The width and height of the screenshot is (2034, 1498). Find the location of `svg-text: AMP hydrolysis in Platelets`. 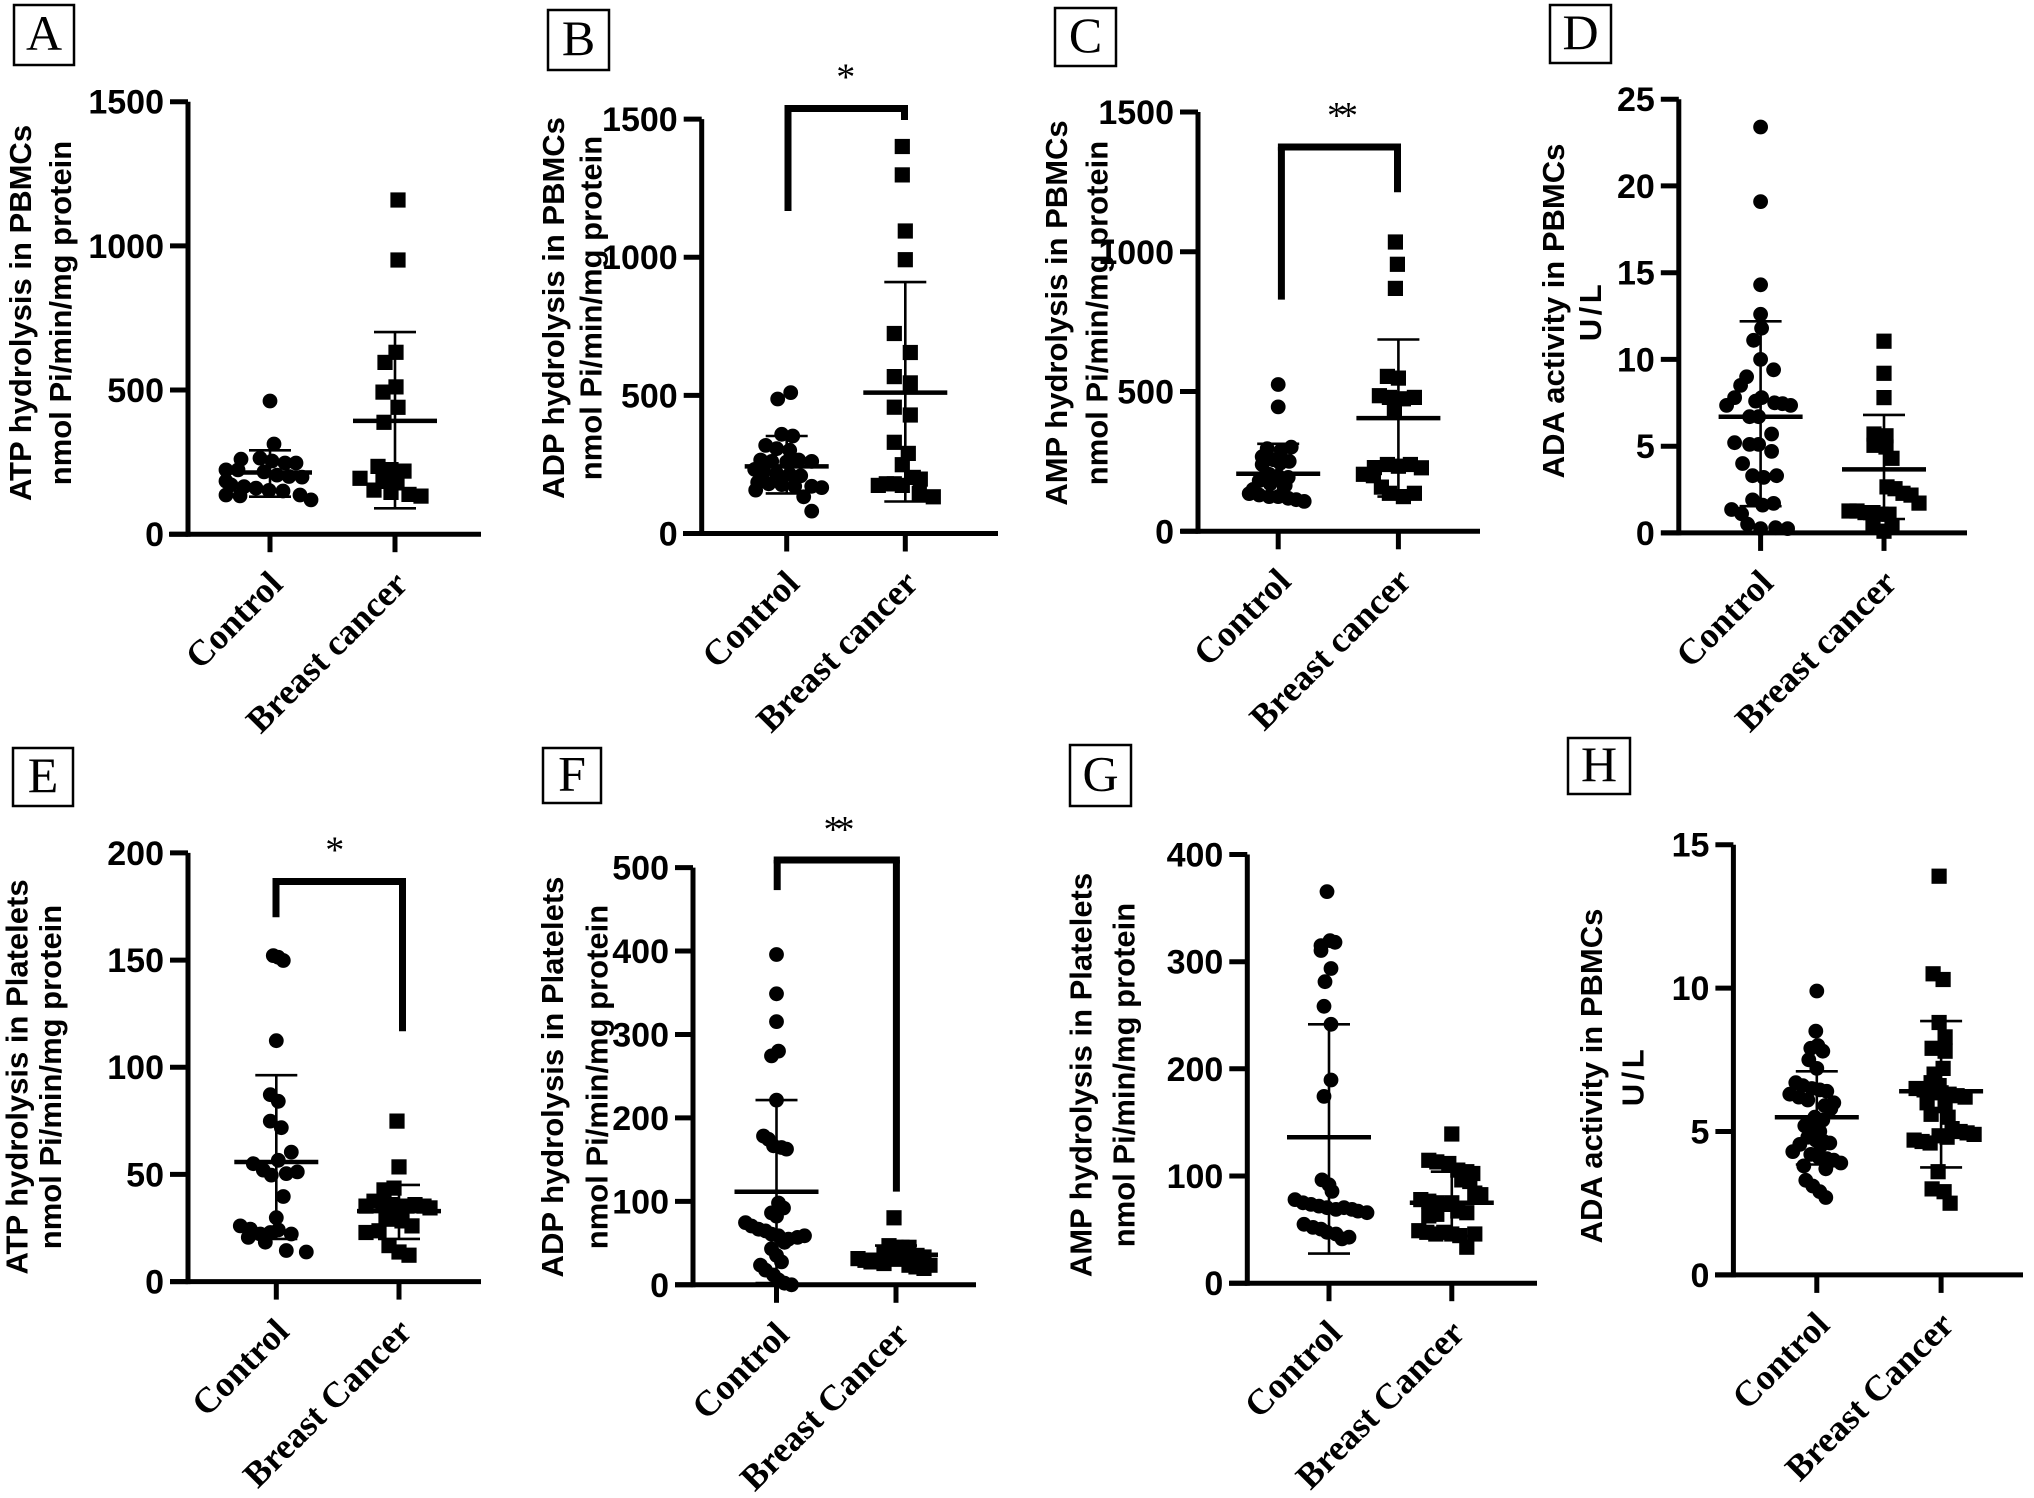

svg-text: AMP hydrolysis in Platelets is located at coordinates (1081, 1075).